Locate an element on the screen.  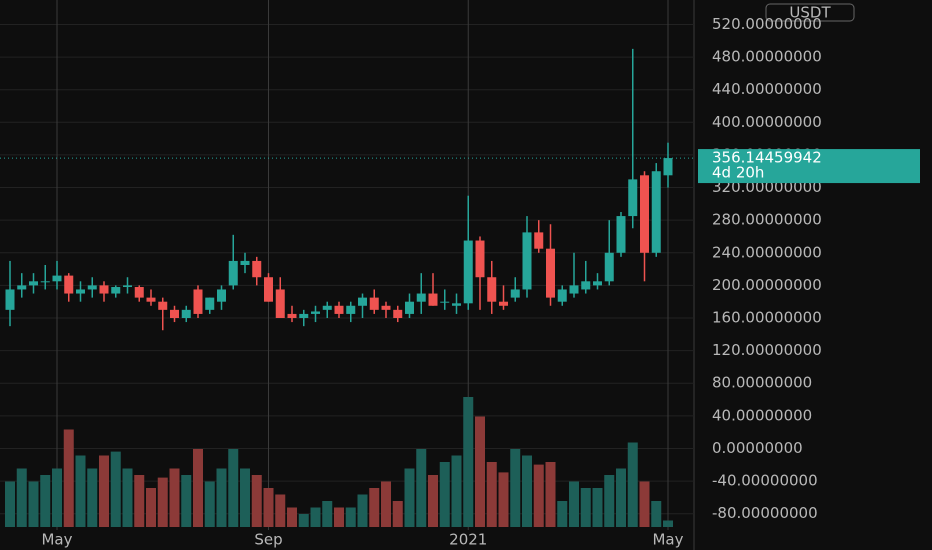
last-price-box is located at coordinates (809, 166).